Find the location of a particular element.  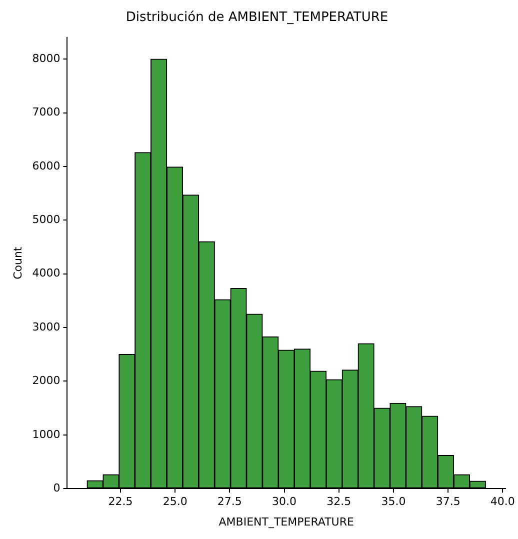

y-tick-label: 1000 is located at coordinates (46, 434).